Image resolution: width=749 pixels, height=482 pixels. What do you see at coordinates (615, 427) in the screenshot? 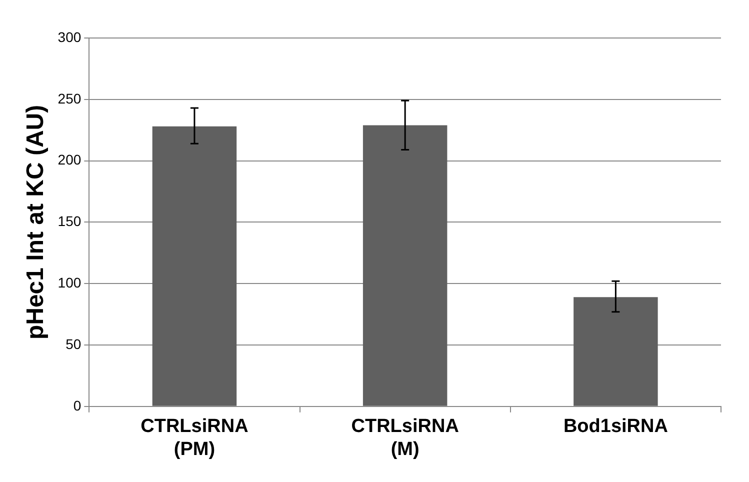
I see `x-tick-label: Bod1siRNA` at bounding box center [615, 427].